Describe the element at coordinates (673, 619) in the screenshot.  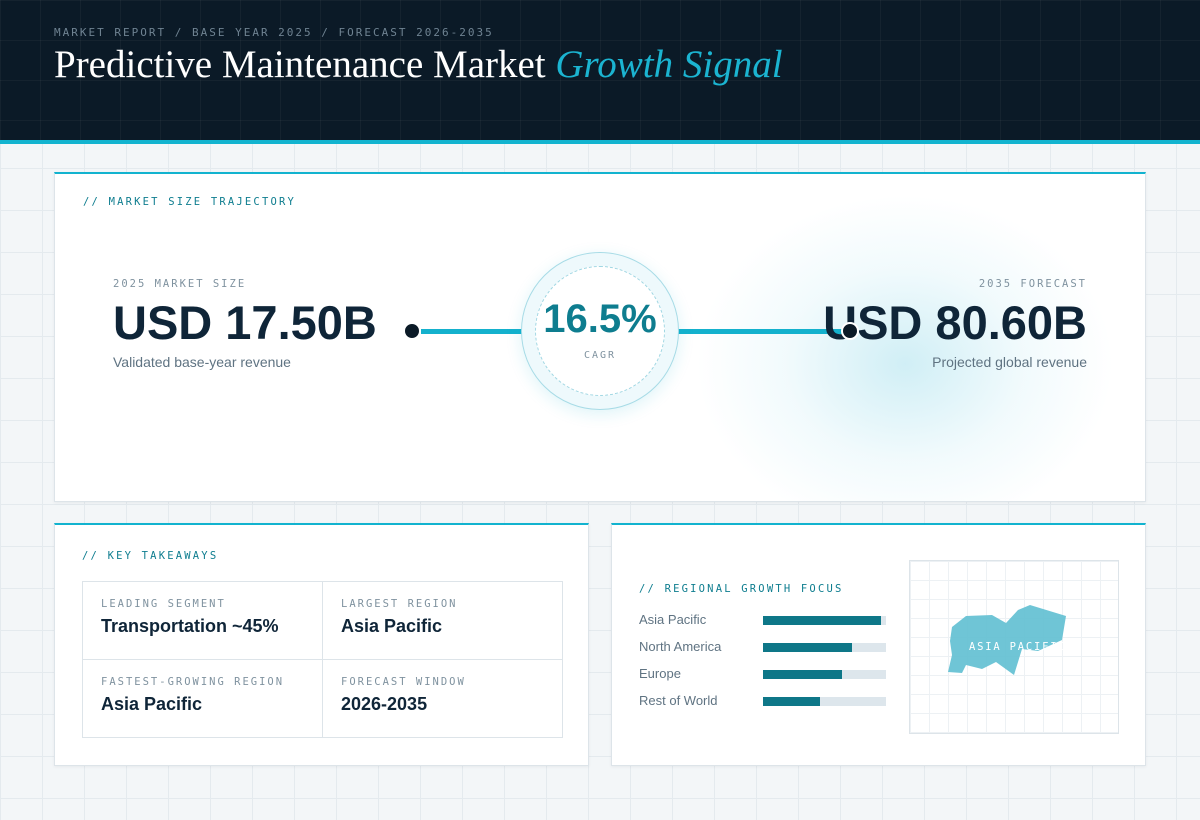
I see `region-name: Asia Pacific` at that location.